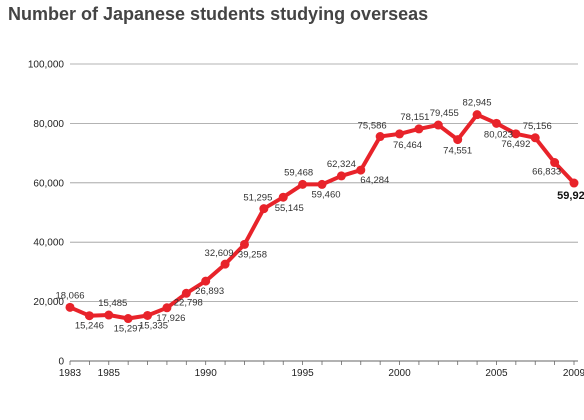  I want to click on y-tick-label: 80,000, so click(48, 124).